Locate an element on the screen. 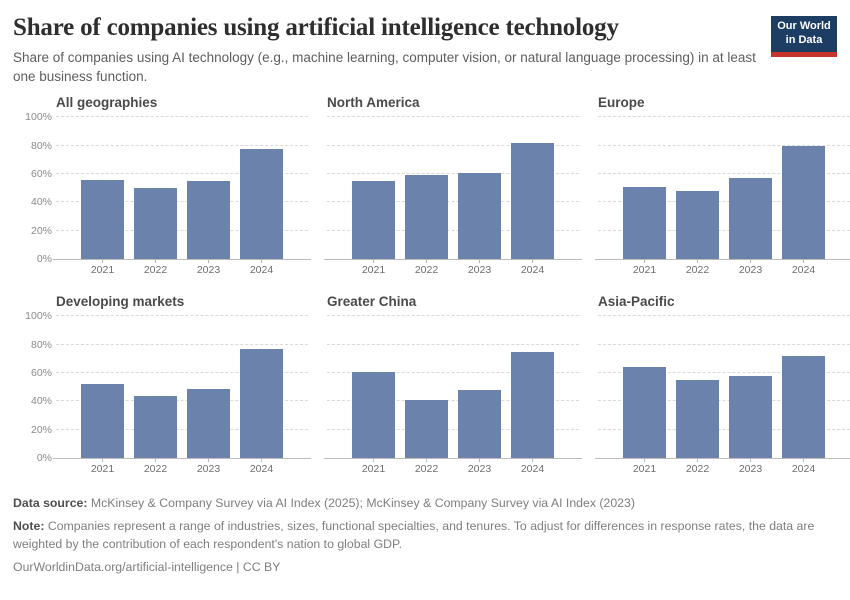 The image size is (850, 600). owid-logo: Our World in Data is located at coordinates (804, 36).